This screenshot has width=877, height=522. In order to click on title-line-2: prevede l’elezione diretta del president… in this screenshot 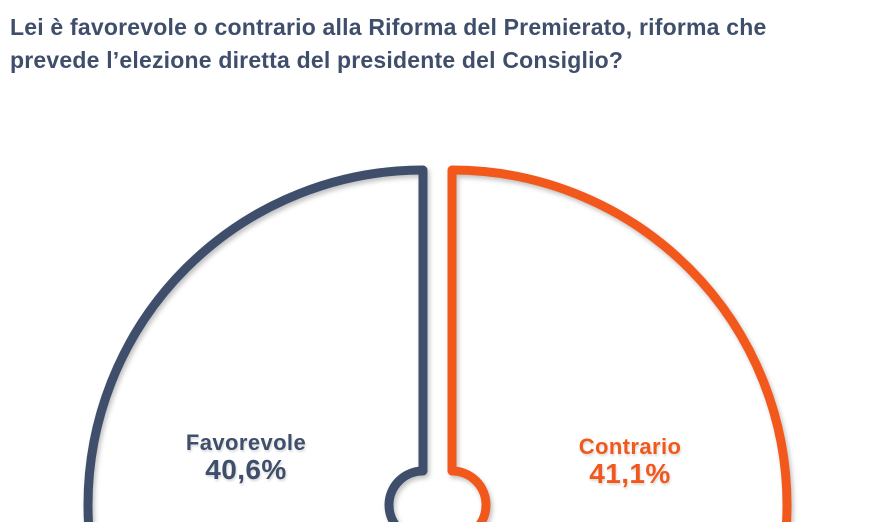, I will do `click(317, 60)`.